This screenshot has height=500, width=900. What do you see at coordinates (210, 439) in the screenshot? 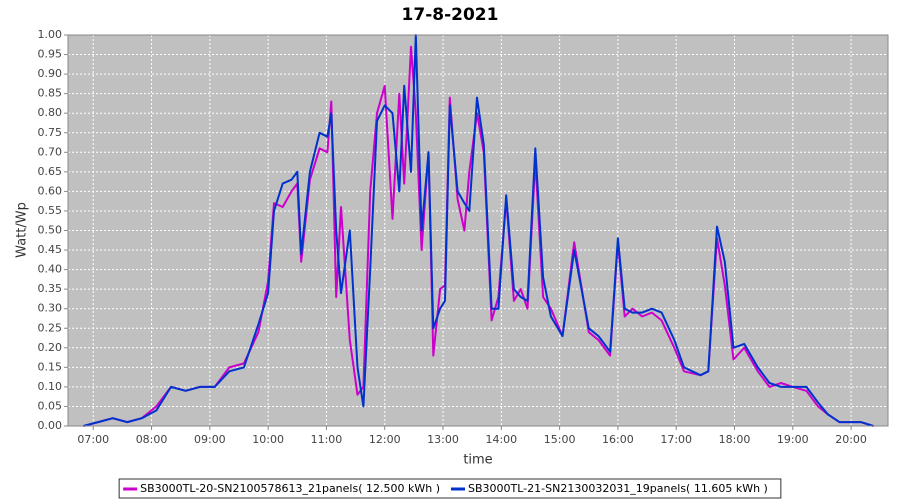
I see `x-tick-label: 09:00` at bounding box center [210, 439].